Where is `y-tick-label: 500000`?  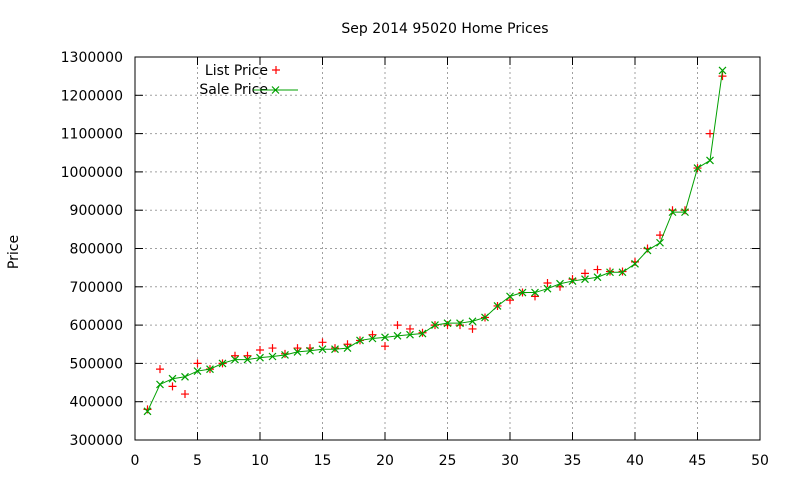
y-tick-label: 500000 is located at coordinates (96, 364).